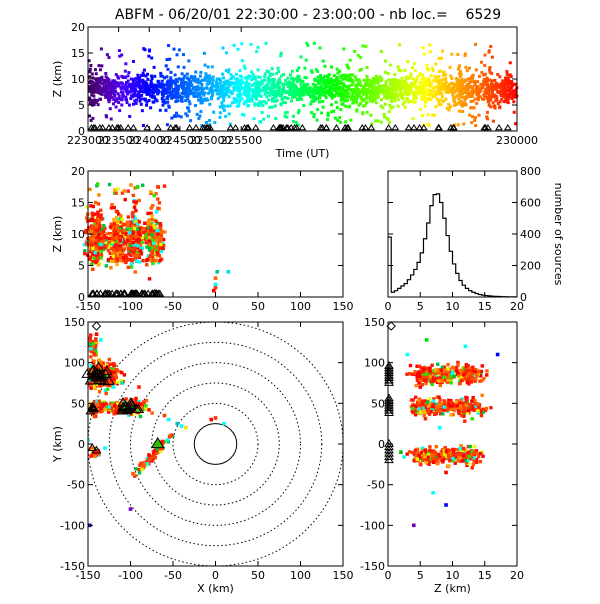 Image resolution: width=600 pixels, height=604 pixels. What do you see at coordinates (74, 363) in the screenshot?
I see `y-tick-label: 100` at bounding box center [74, 363].